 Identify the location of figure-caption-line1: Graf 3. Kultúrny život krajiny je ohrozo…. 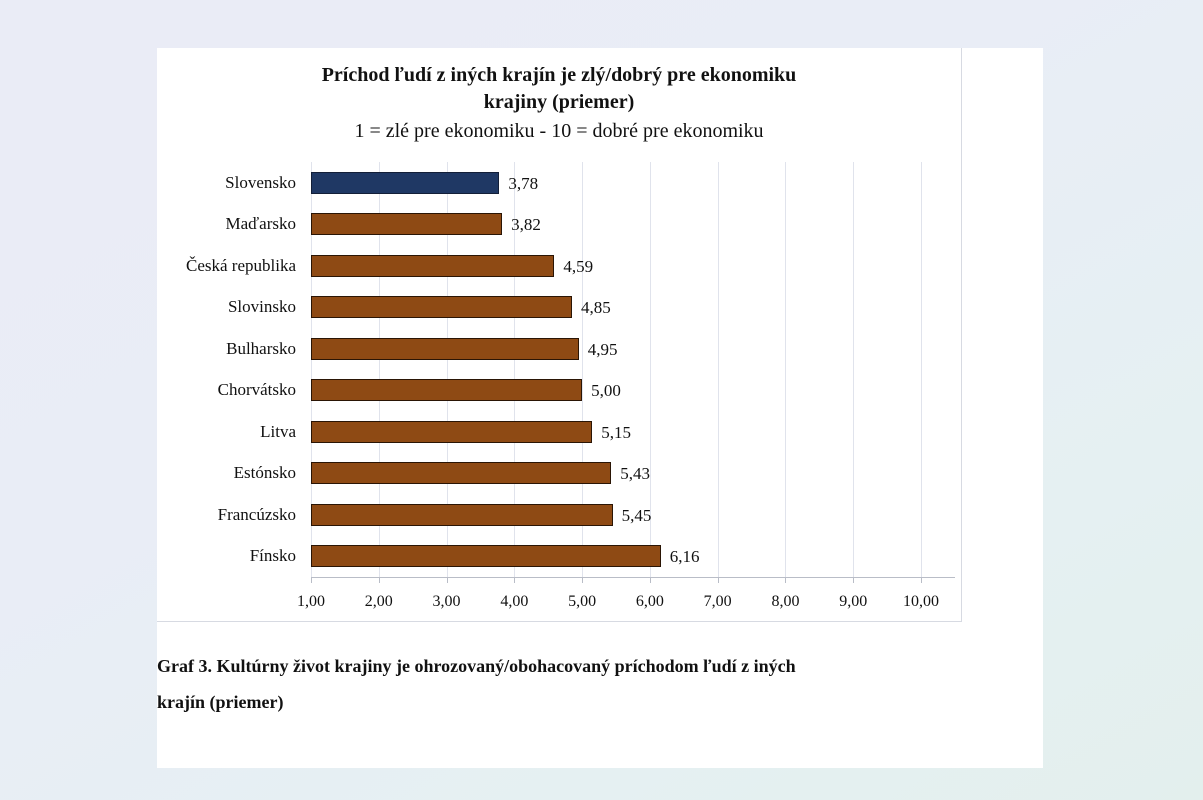
(476, 666).